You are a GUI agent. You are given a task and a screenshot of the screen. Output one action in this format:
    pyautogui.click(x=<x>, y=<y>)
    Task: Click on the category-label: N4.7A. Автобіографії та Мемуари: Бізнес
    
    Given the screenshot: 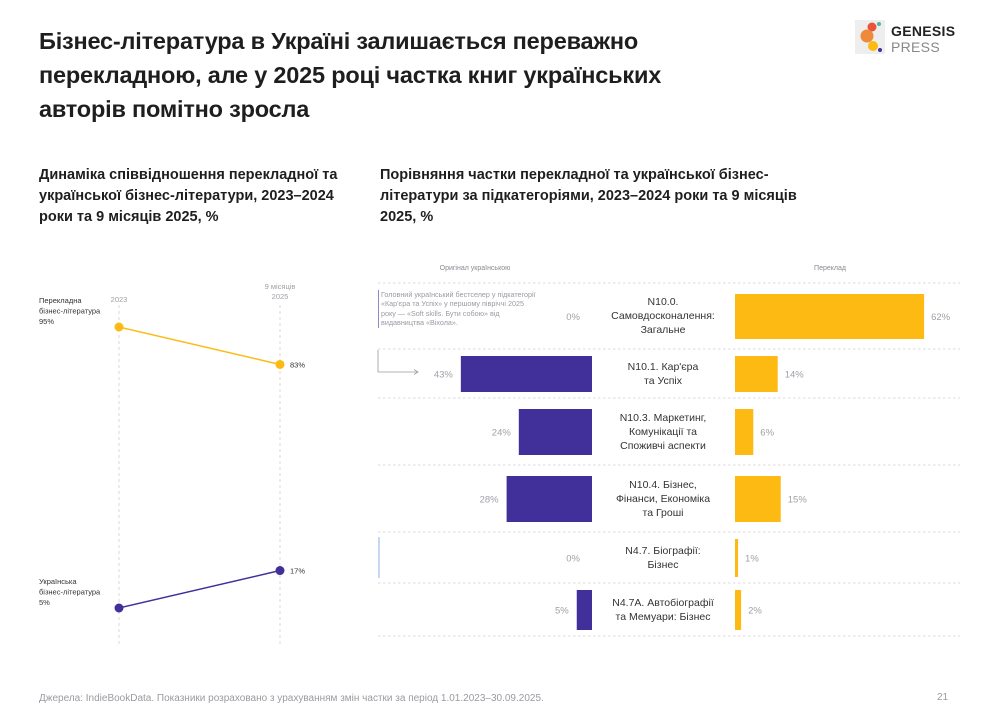 What is the action you would take?
    pyautogui.click(x=663, y=610)
    